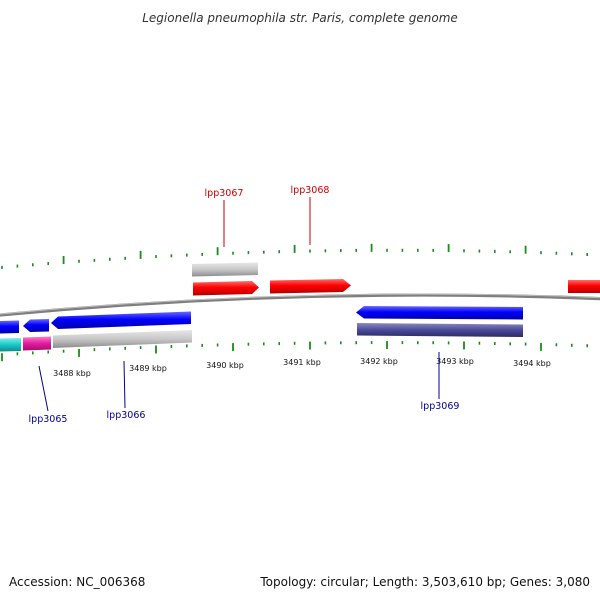 The width and height of the screenshot is (600, 600). I want to click on partial-cyan-bar, so click(10, 345).